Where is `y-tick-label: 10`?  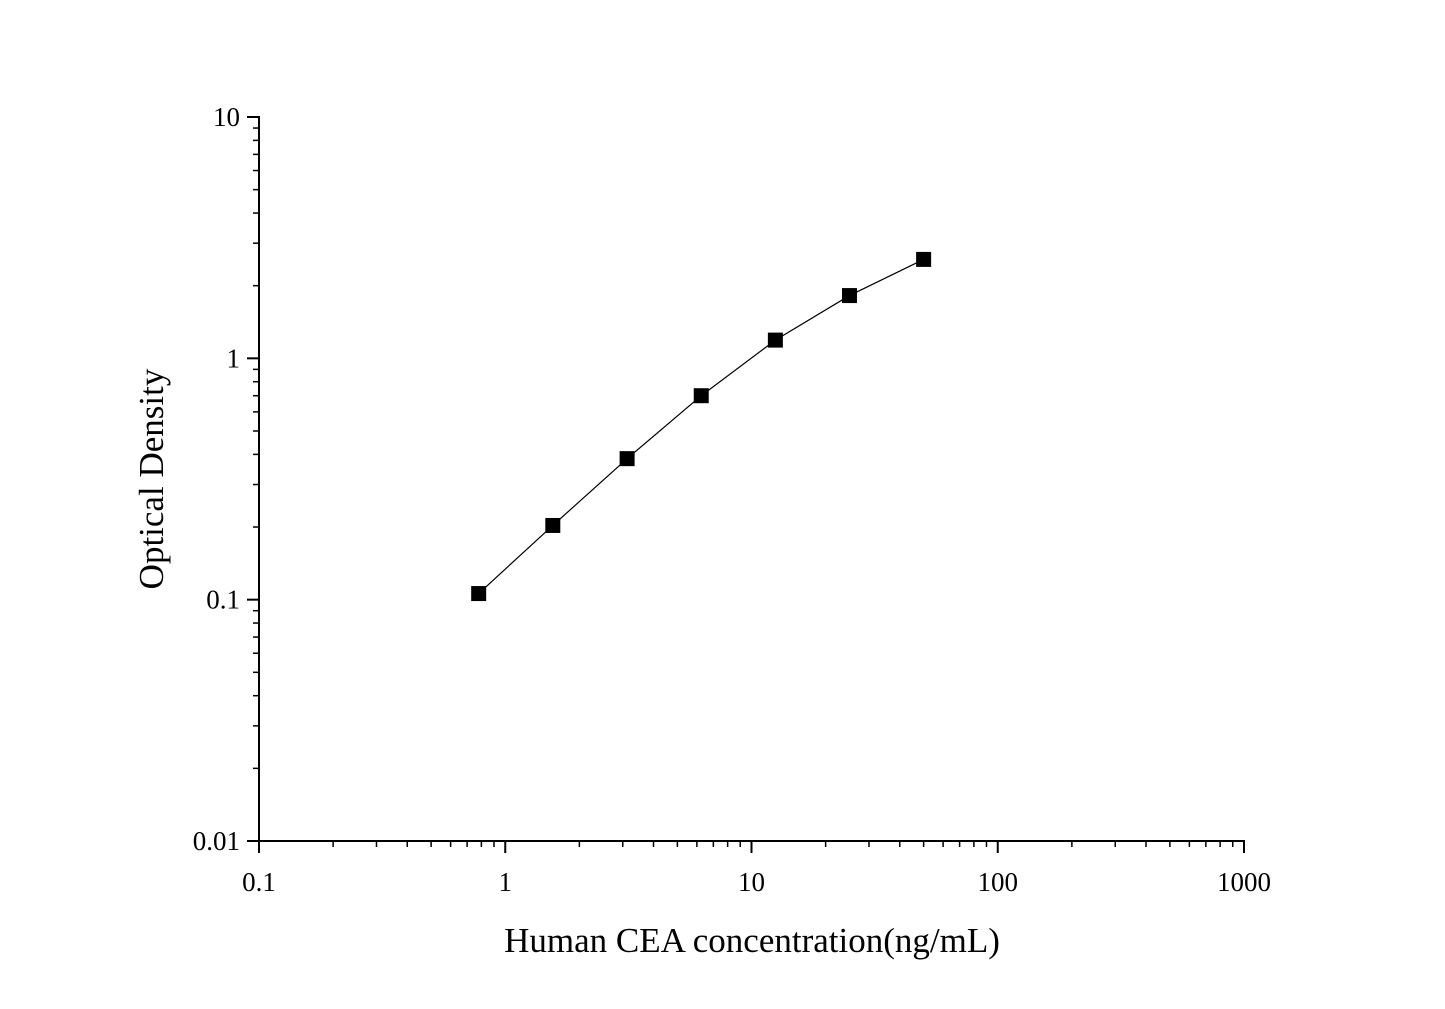 y-tick-label: 10 is located at coordinates (226, 117).